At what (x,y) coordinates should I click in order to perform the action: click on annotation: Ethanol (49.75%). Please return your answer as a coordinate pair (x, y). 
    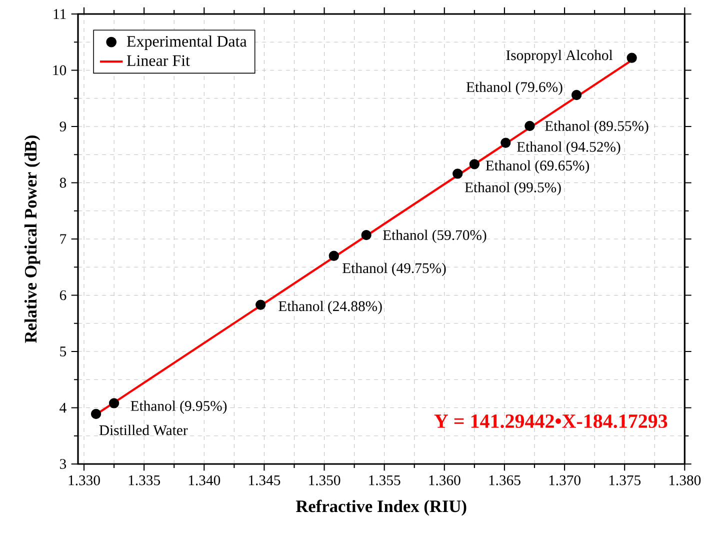
    Looking at the image, I should click on (394, 269).